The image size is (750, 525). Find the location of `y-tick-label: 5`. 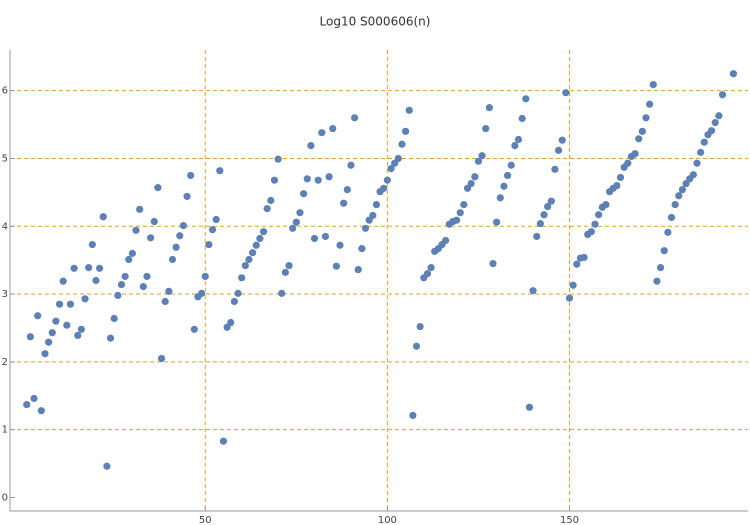

y-tick-label: 5 is located at coordinates (5, 158).